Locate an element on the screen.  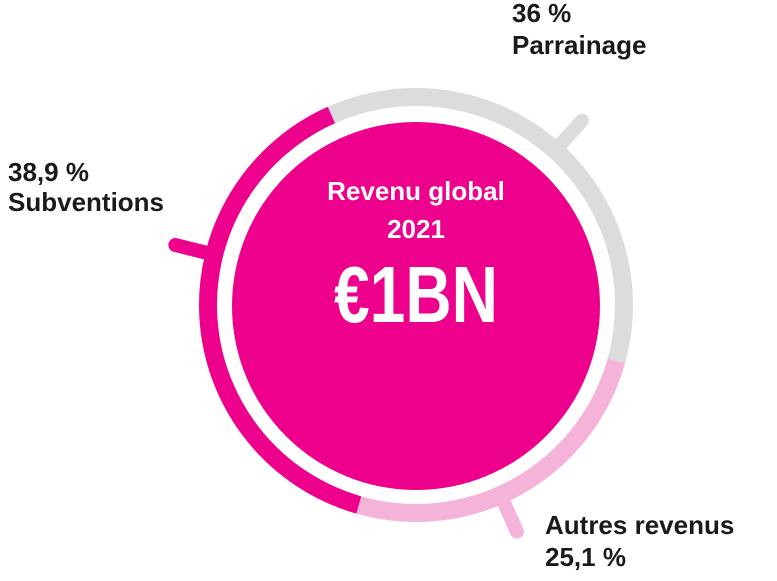
center-title: Revenu global 2021 is located at coordinates (416, 210).